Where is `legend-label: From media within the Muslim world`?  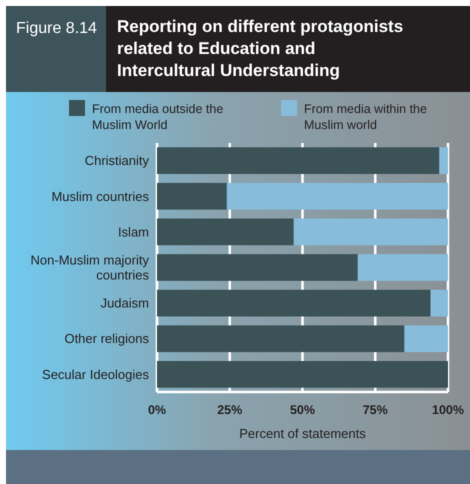 legend-label: From media within the Muslim world is located at coordinates (366, 117).